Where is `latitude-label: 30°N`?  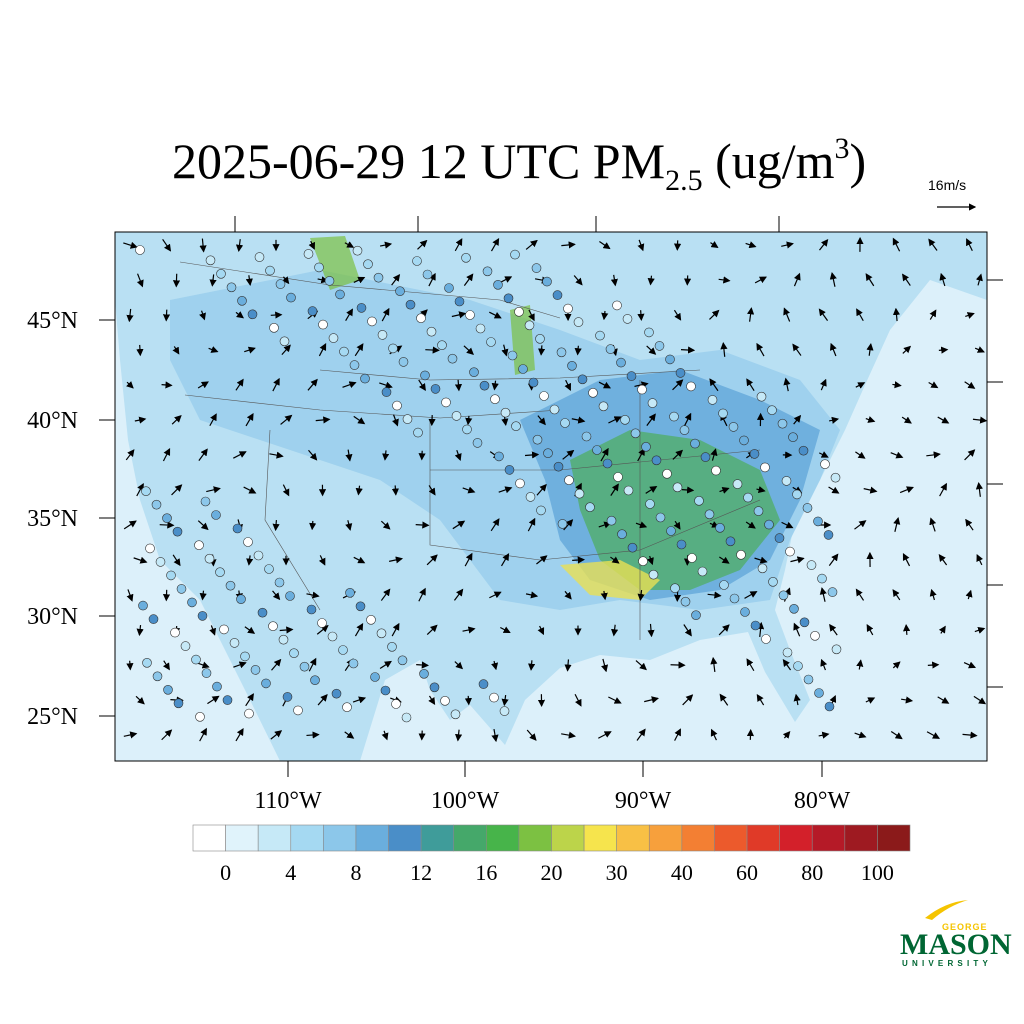 latitude-label: 30°N is located at coordinates (52, 617).